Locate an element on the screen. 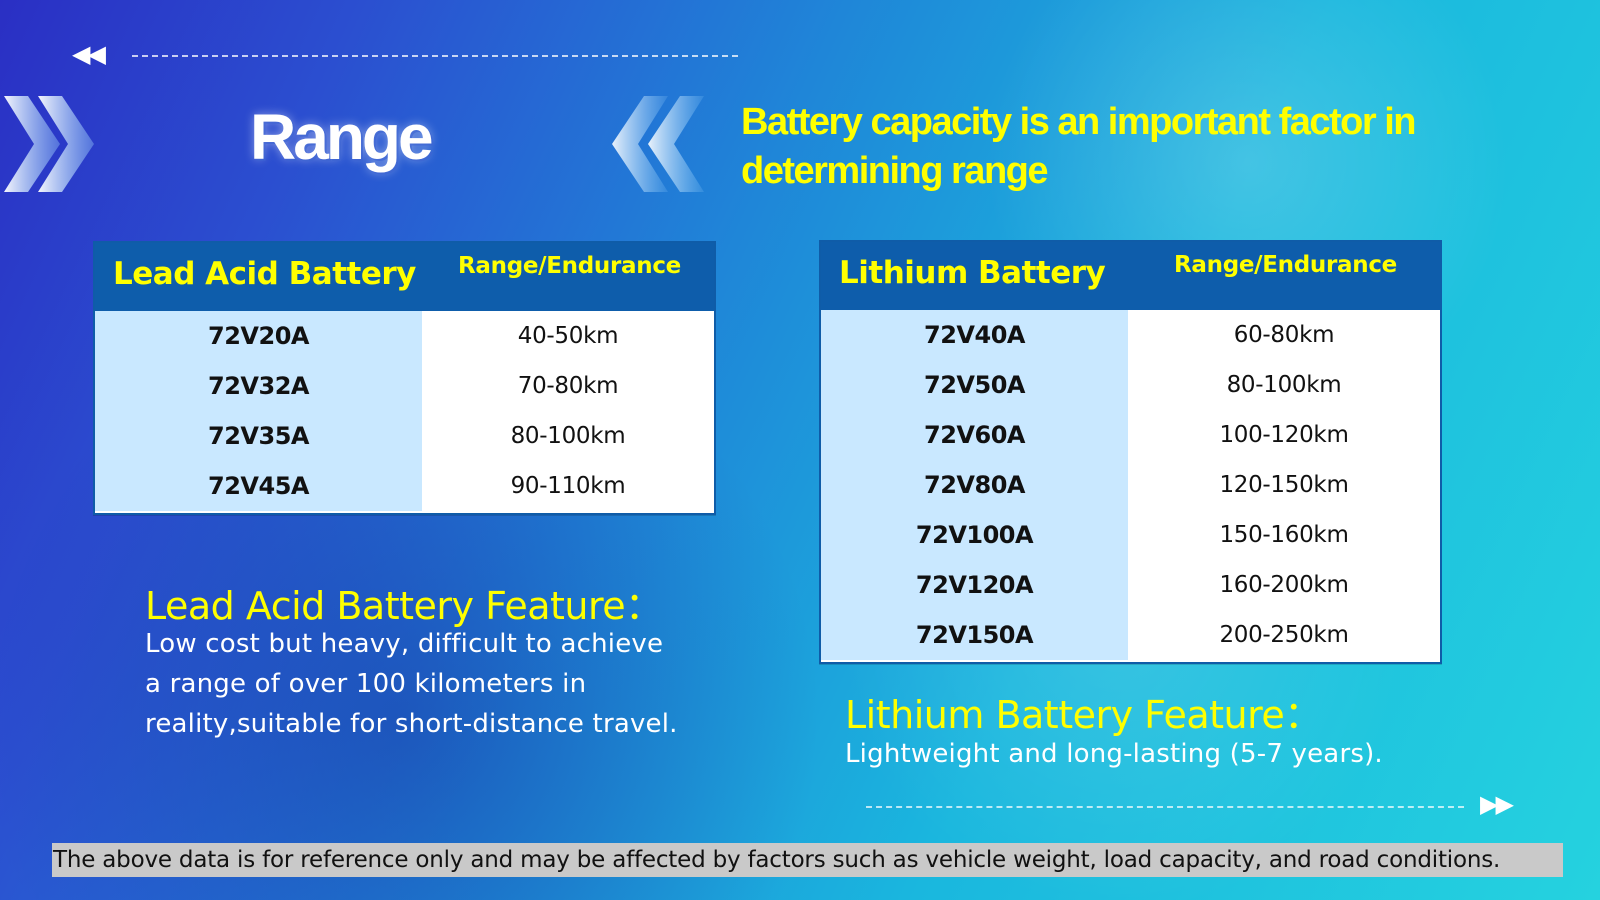  table-row: 72V50A 80-100km is located at coordinates (1130, 385).